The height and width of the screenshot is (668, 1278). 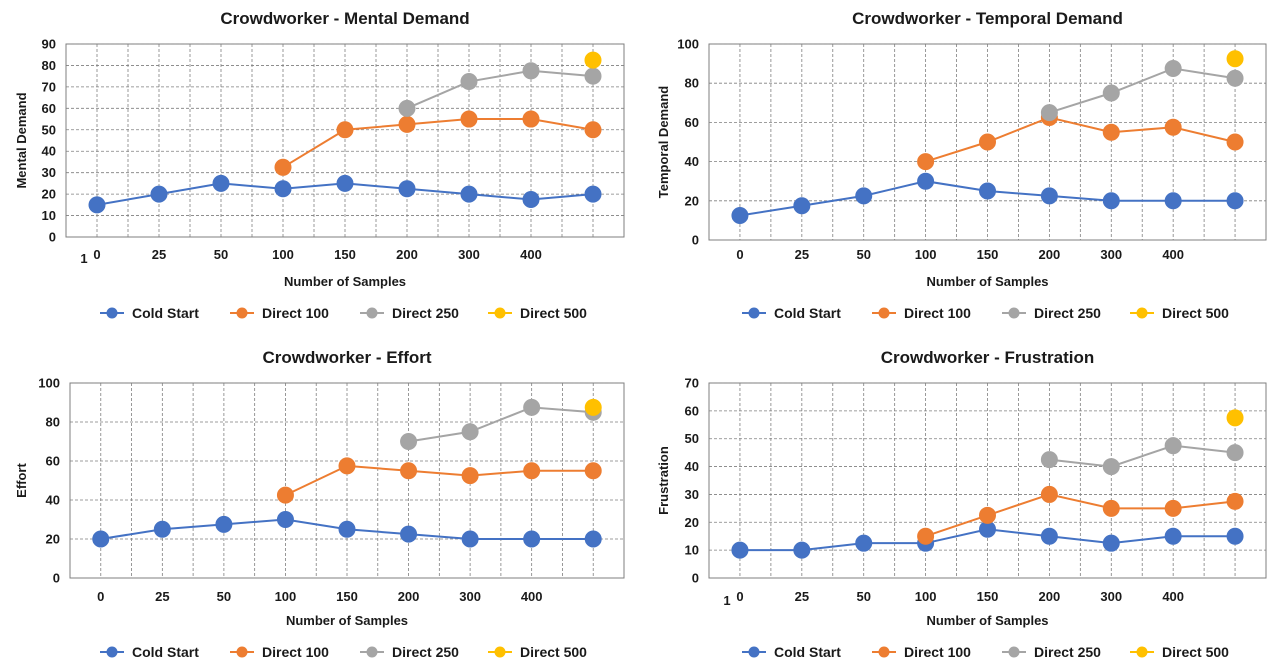 I want to click on x-tick-label: 200, so click(x=407, y=254).